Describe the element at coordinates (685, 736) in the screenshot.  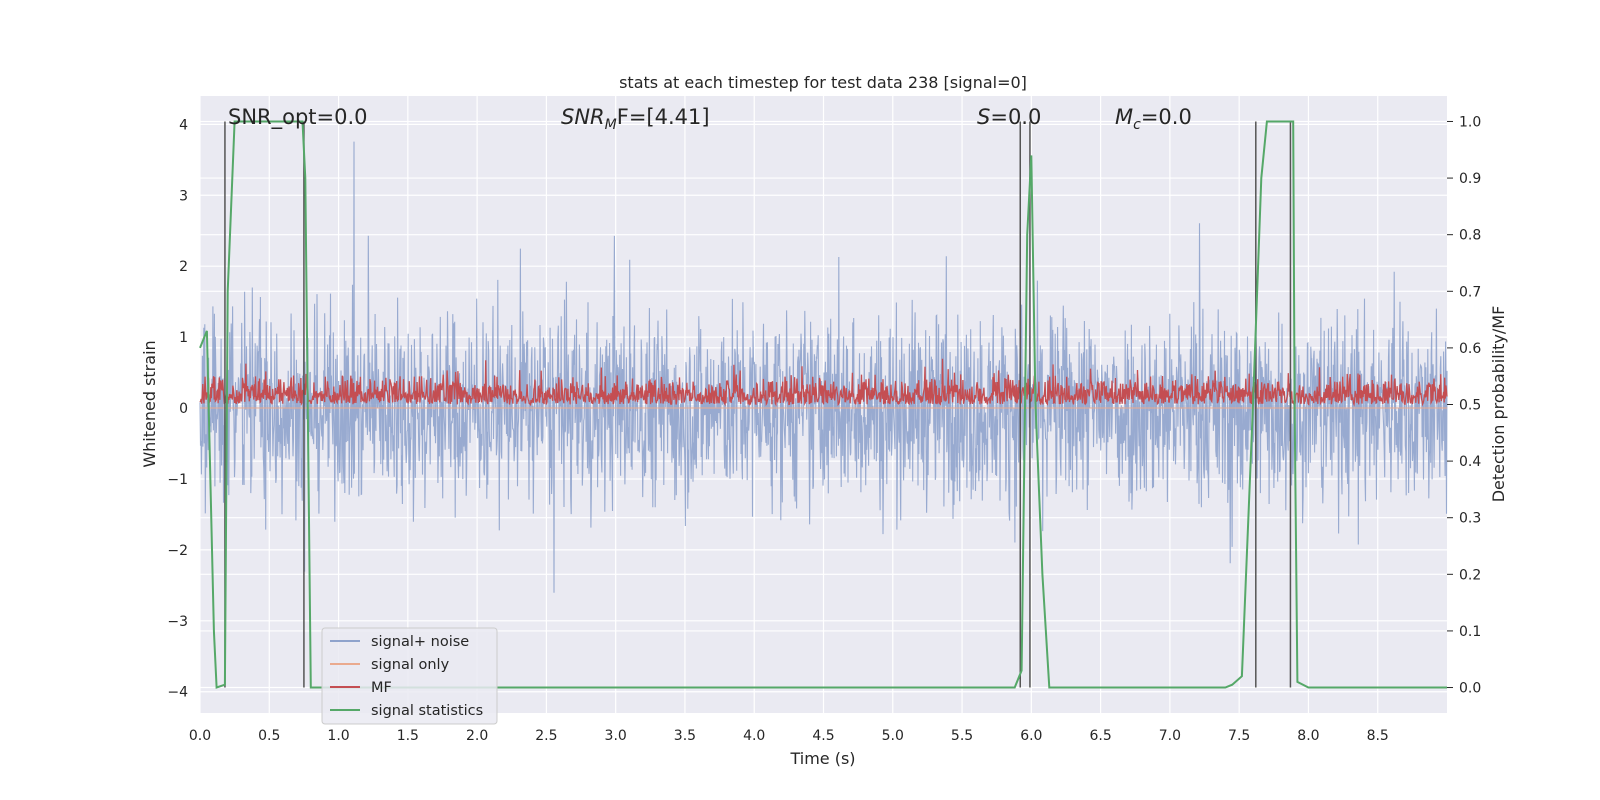
I see `x-tick-label: 3.5` at that location.